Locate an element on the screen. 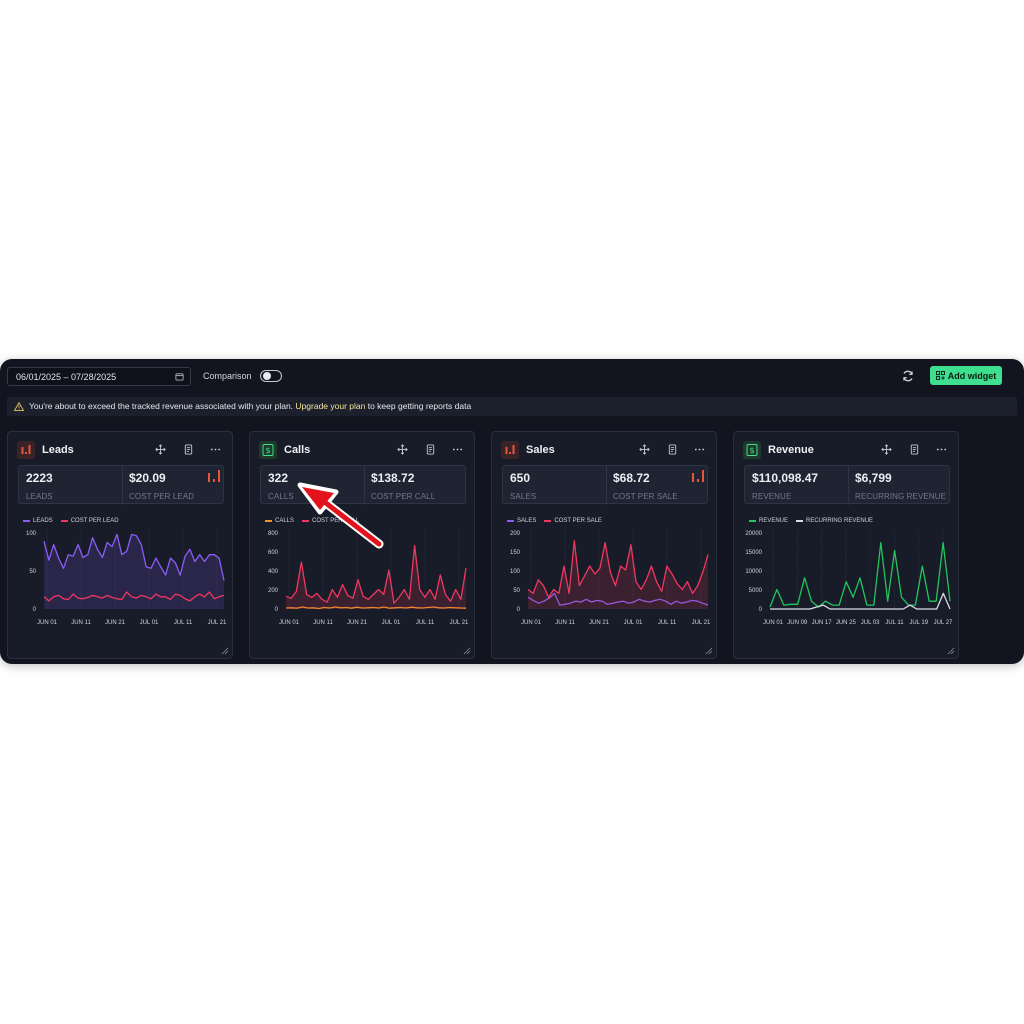  chart-legend: REVENUE RECURRING REVENUE is located at coordinates (811, 521).